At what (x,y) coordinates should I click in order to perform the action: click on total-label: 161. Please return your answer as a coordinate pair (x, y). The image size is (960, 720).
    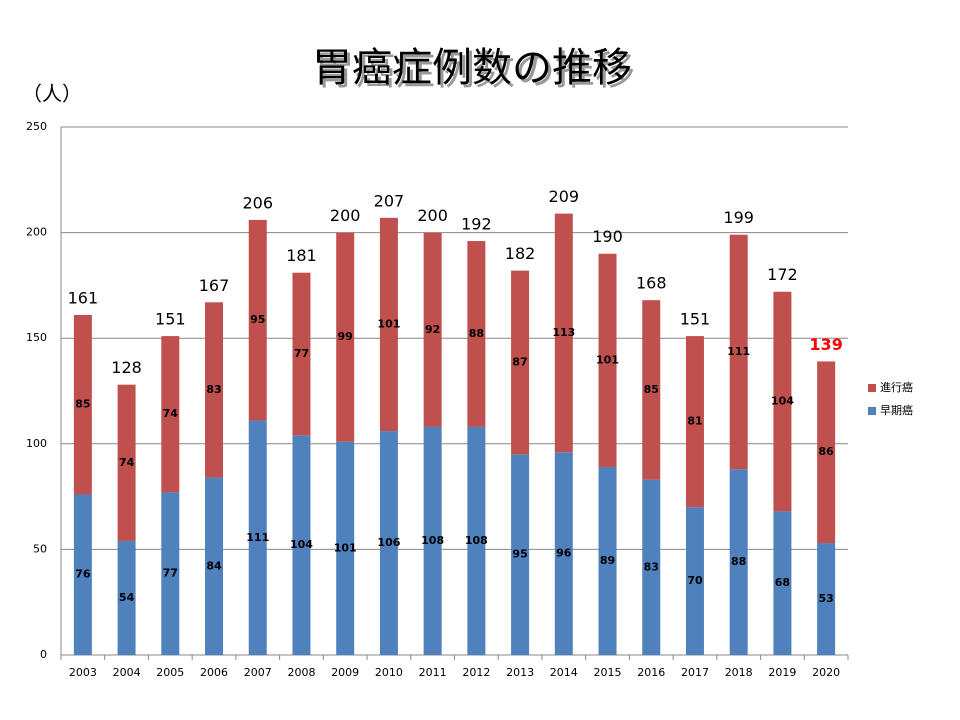
    Looking at the image, I should click on (83, 297).